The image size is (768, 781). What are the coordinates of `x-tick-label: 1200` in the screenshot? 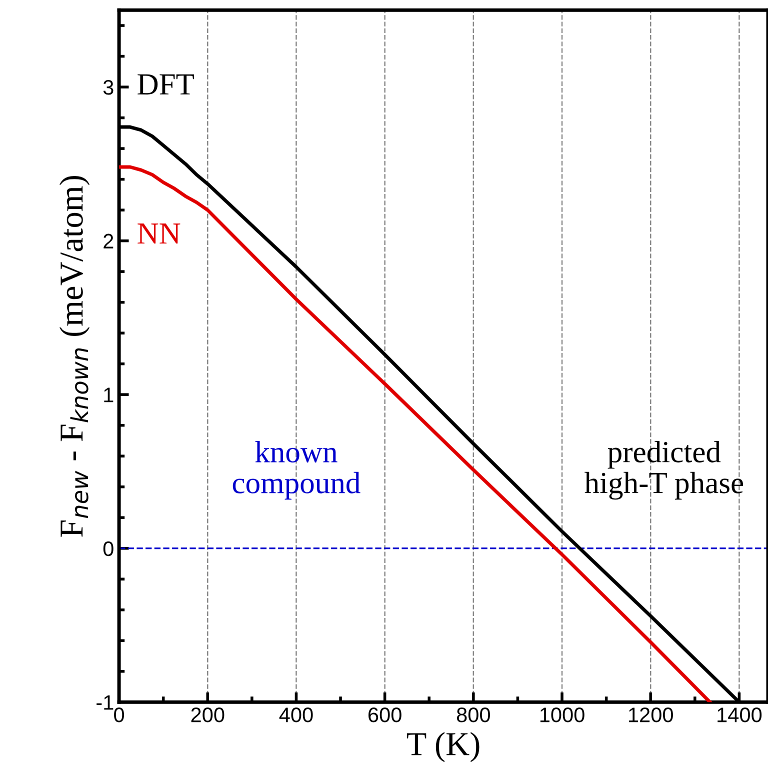 It's located at (651, 715).